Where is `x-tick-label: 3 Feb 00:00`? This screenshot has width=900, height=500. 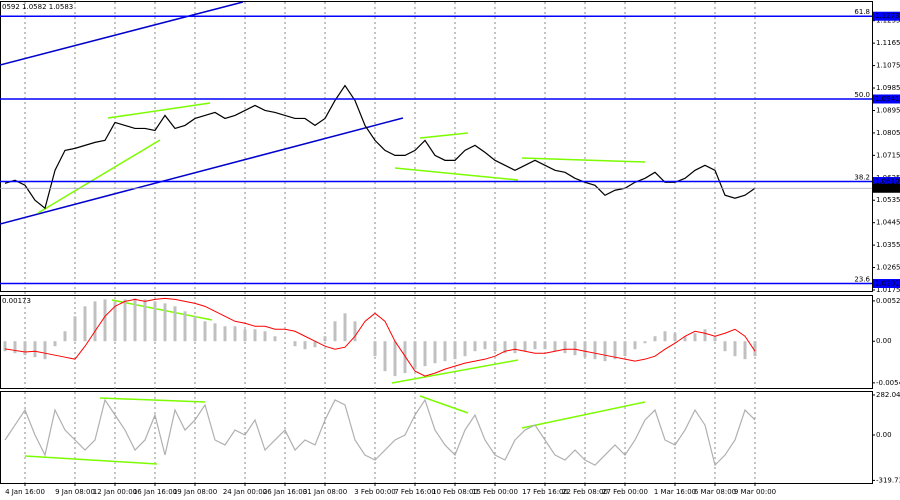 x-tick-label: 3 Feb 00:00 is located at coordinates (374, 492).